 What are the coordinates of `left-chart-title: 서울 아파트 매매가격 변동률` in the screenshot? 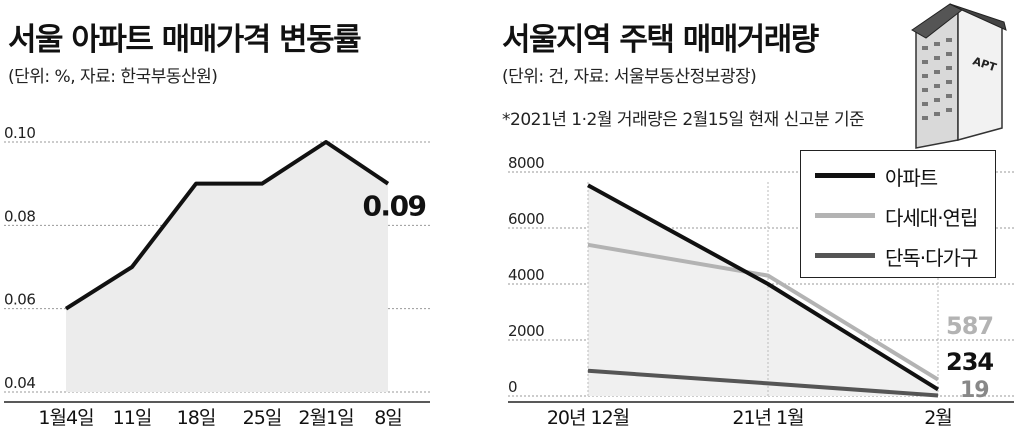 It's located at (185, 40).